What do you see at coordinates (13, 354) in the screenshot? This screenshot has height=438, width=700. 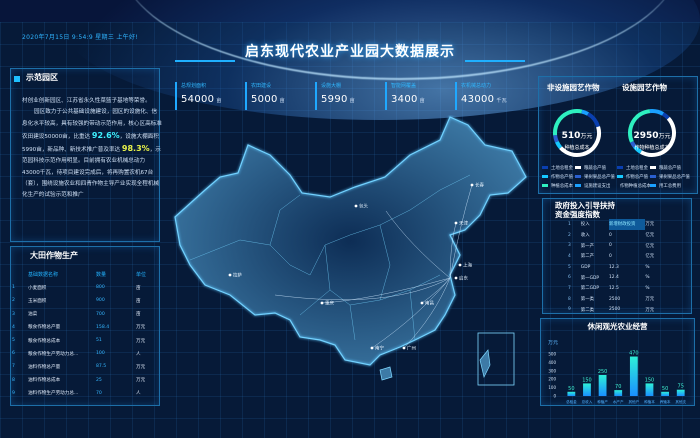 I see `cell-n: 6` at bounding box center [13, 354].